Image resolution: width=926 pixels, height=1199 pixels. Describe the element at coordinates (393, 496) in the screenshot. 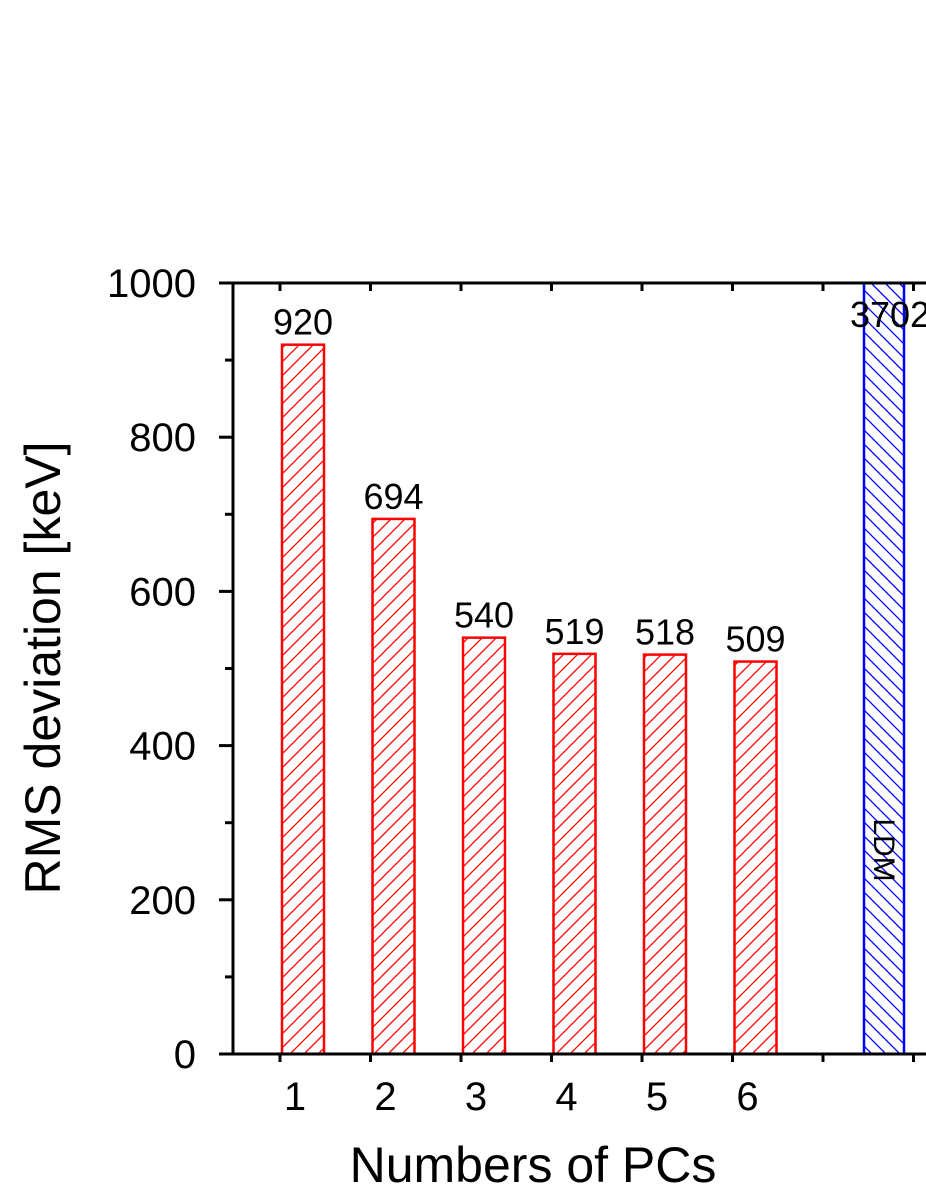

I see `data-label-pc-2: 694` at that location.